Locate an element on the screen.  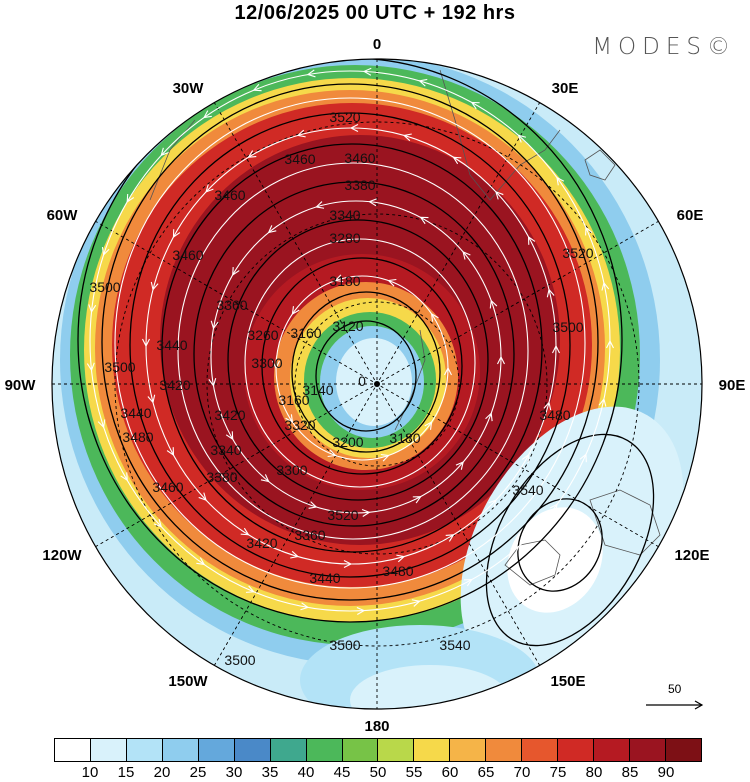
colorbar-tick-label: 35 is located at coordinates (270, 772).